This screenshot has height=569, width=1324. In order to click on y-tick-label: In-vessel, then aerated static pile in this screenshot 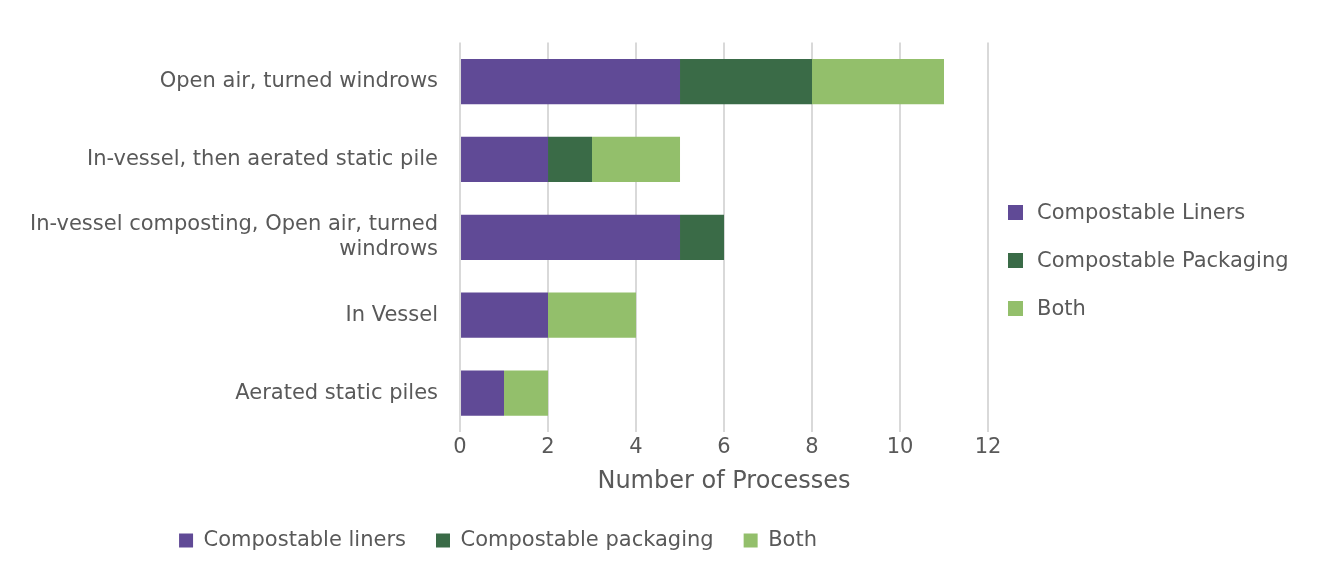, I will do `click(263, 157)`.